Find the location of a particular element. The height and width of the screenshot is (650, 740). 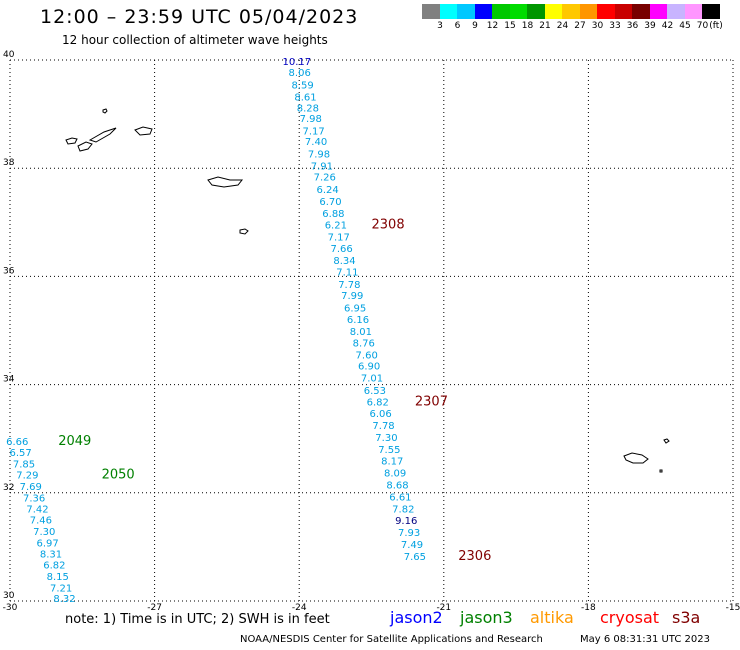

wave-height-value: 8.17 is located at coordinates (392, 462).